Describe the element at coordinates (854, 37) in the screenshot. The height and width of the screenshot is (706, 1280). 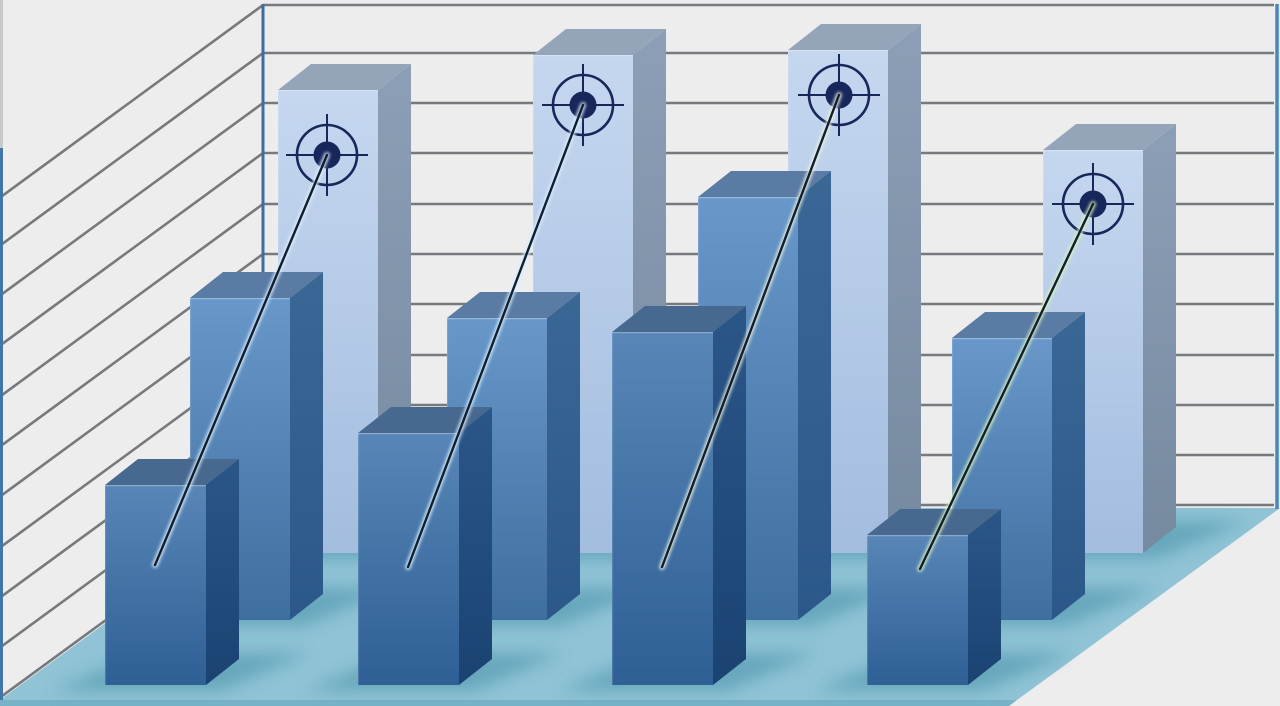
I see `bar-back-3-top` at that location.